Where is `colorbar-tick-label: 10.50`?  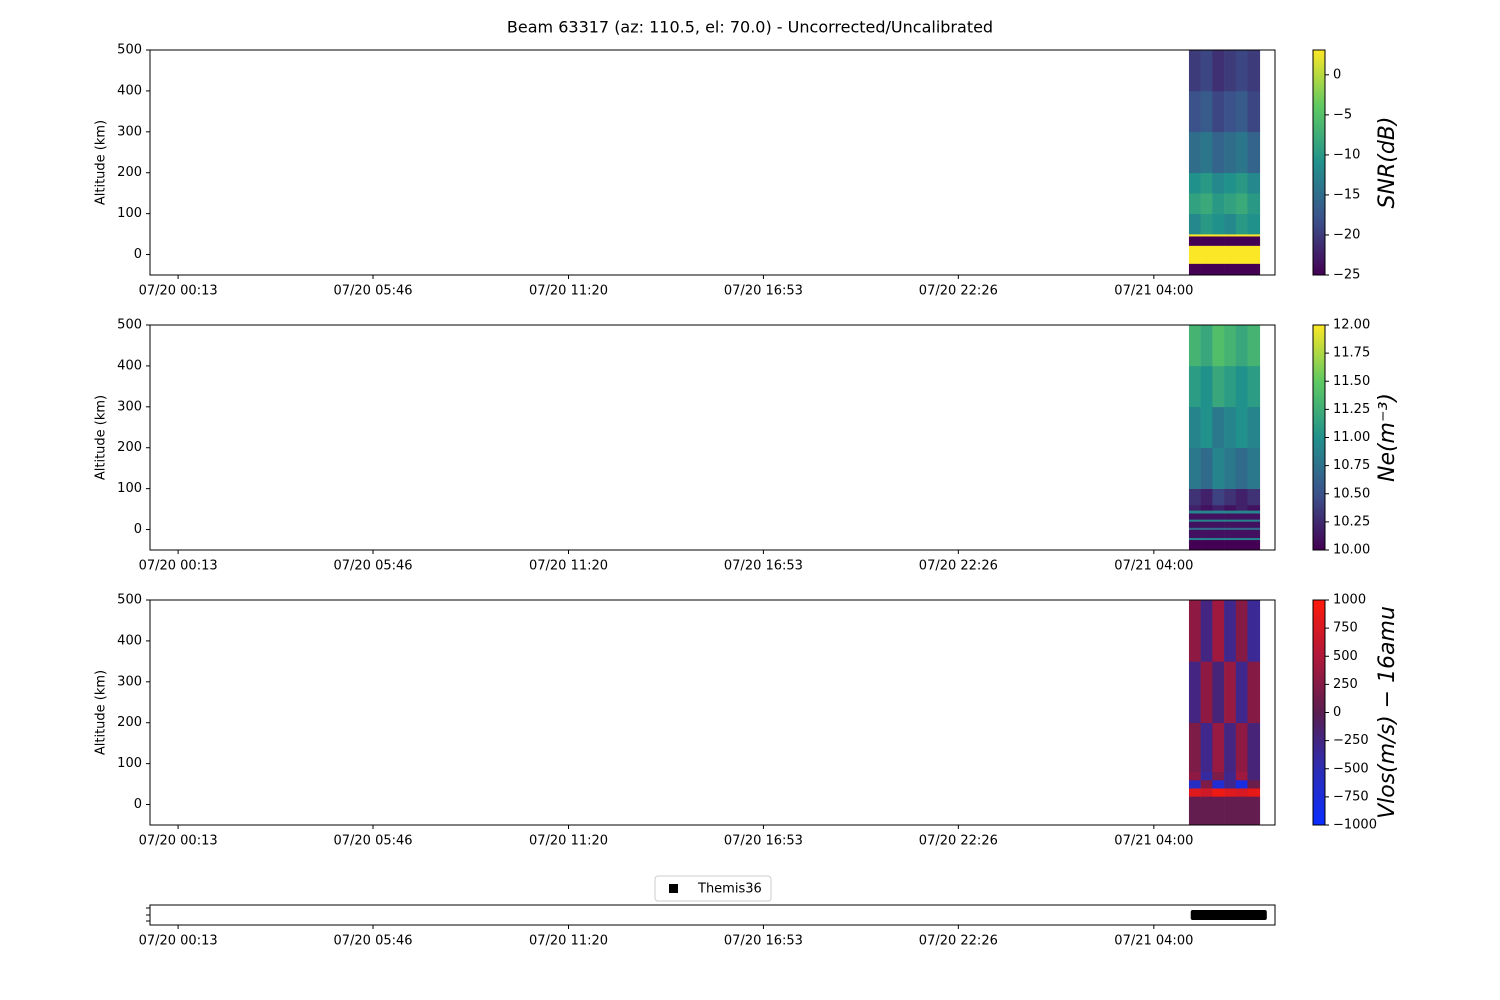 colorbar-tick-label: 10.50 is located at coordinates (1351, 493).